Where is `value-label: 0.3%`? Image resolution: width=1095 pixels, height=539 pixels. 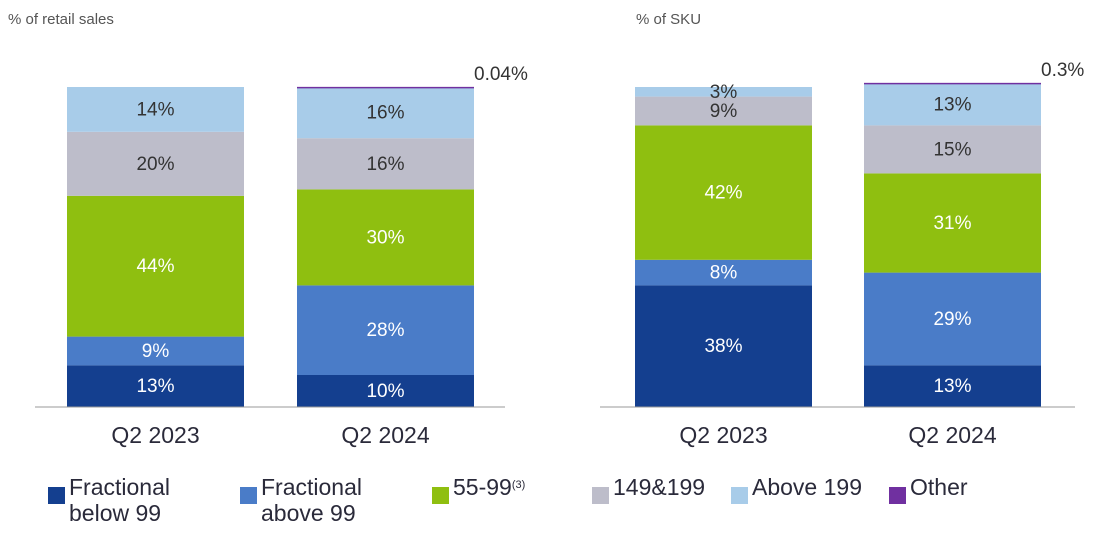 value-label: 0.3% is located at coordinates (1062, 70).